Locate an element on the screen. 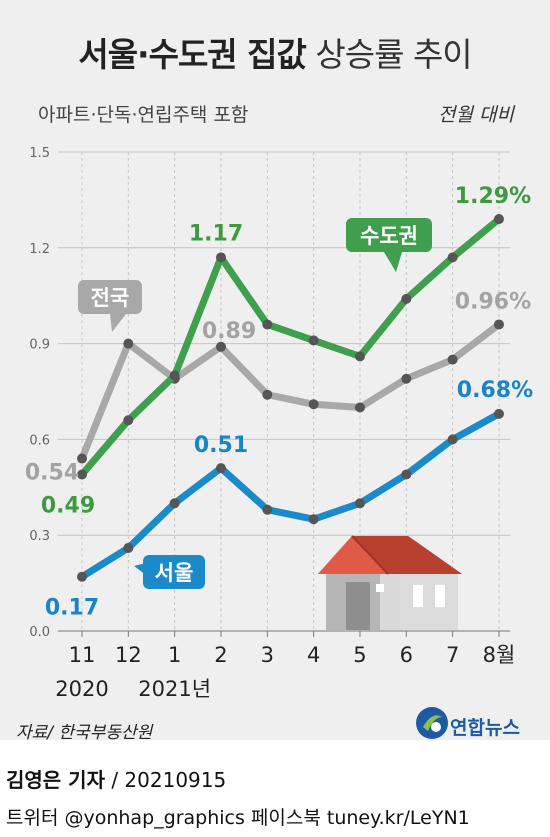  title-bold: 서울·수도권 집값 is located at coordinates (192, 54).